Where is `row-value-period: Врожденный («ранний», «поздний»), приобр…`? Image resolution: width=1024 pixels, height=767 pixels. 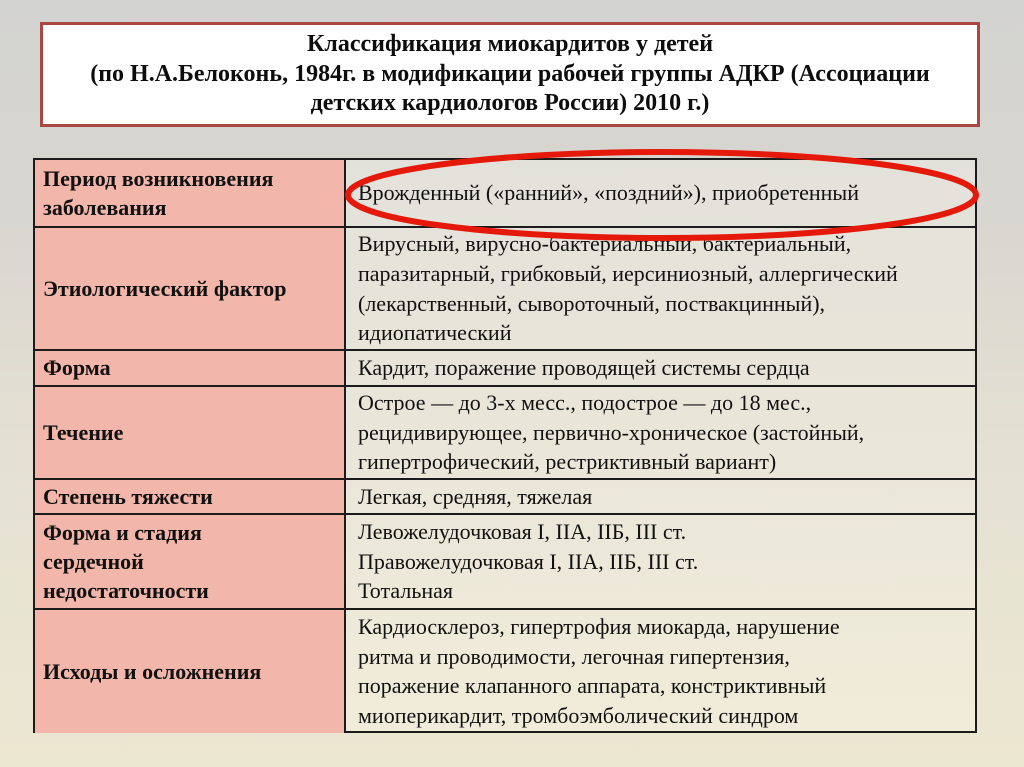 row-value-period: Врожденный («ранний», «поздний»), приобр… is located at coordinates (660, 194).